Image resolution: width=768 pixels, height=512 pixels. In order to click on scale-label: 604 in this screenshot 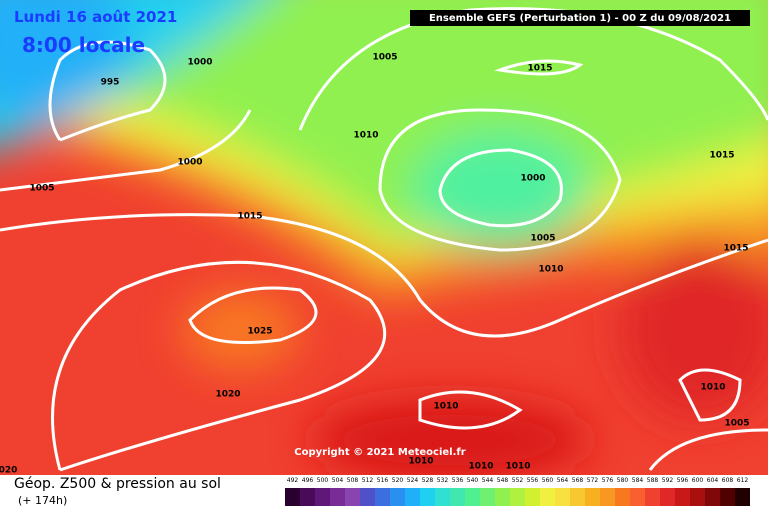, I will do `click(713, 480)`.